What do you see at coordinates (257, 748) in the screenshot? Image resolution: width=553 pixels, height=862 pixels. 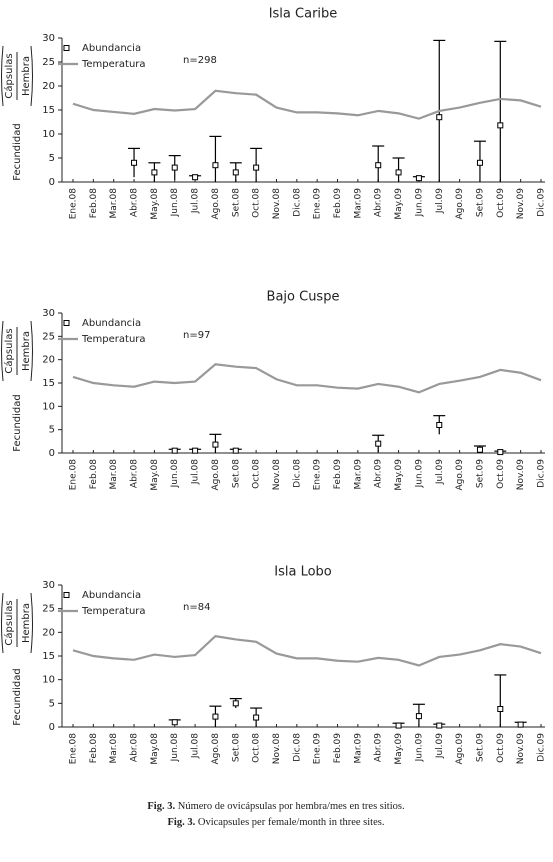 I see `x-tick-label: Oct.08` at bounding box center [257, 748].